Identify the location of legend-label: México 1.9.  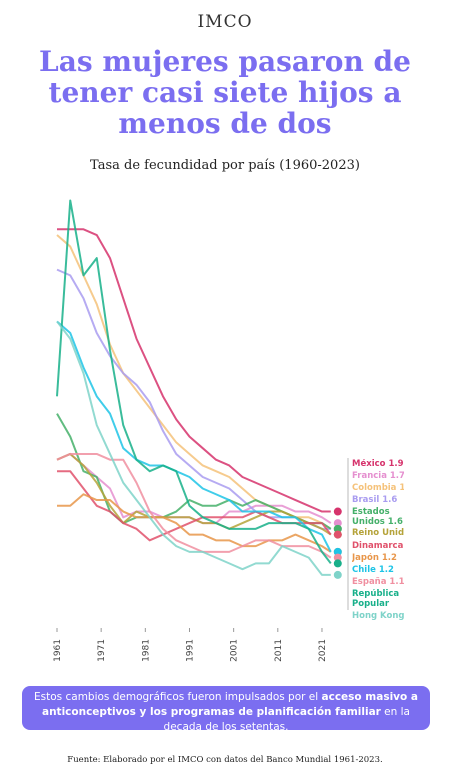
(378, 464).